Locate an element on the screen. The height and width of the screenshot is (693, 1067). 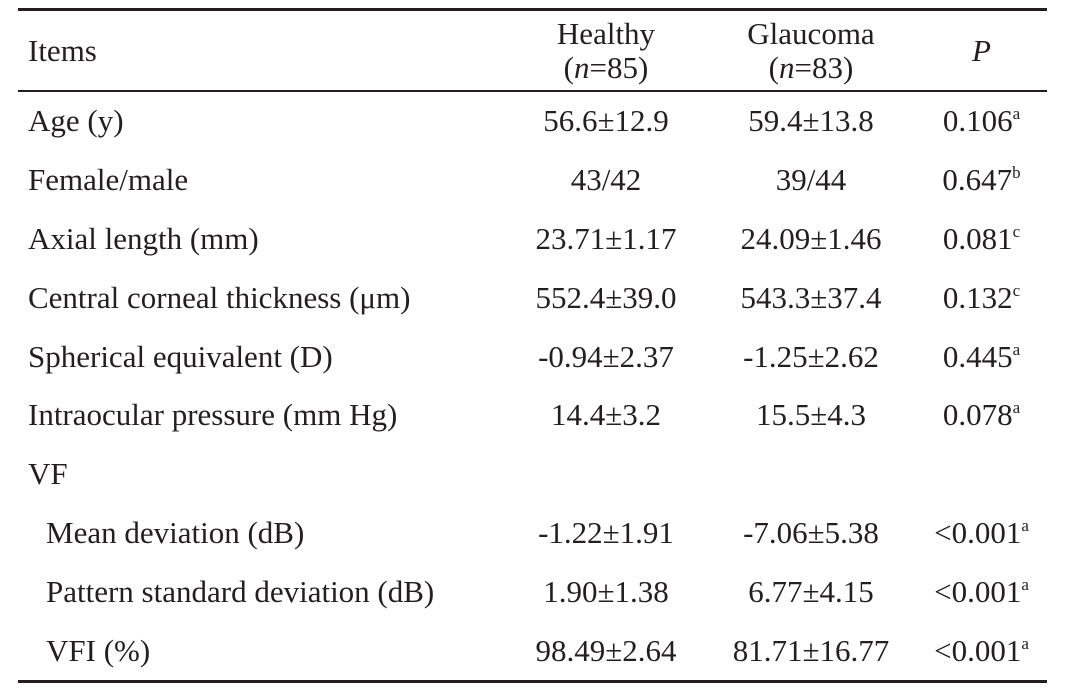
header-glaucoma-n-var: n is located at coordinates (787, 67).